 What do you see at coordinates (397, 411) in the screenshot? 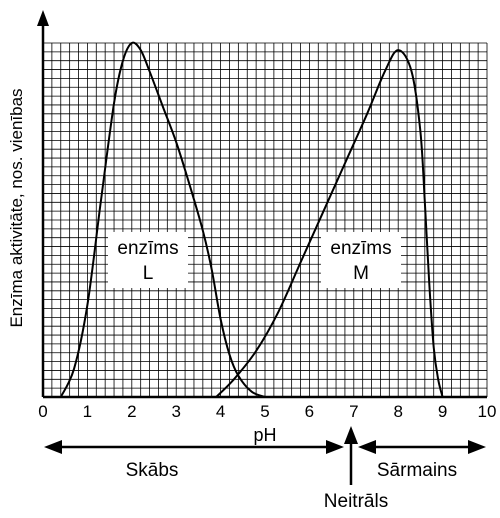
I see `x-tick-label: 8` at bounding box center [397, 411].